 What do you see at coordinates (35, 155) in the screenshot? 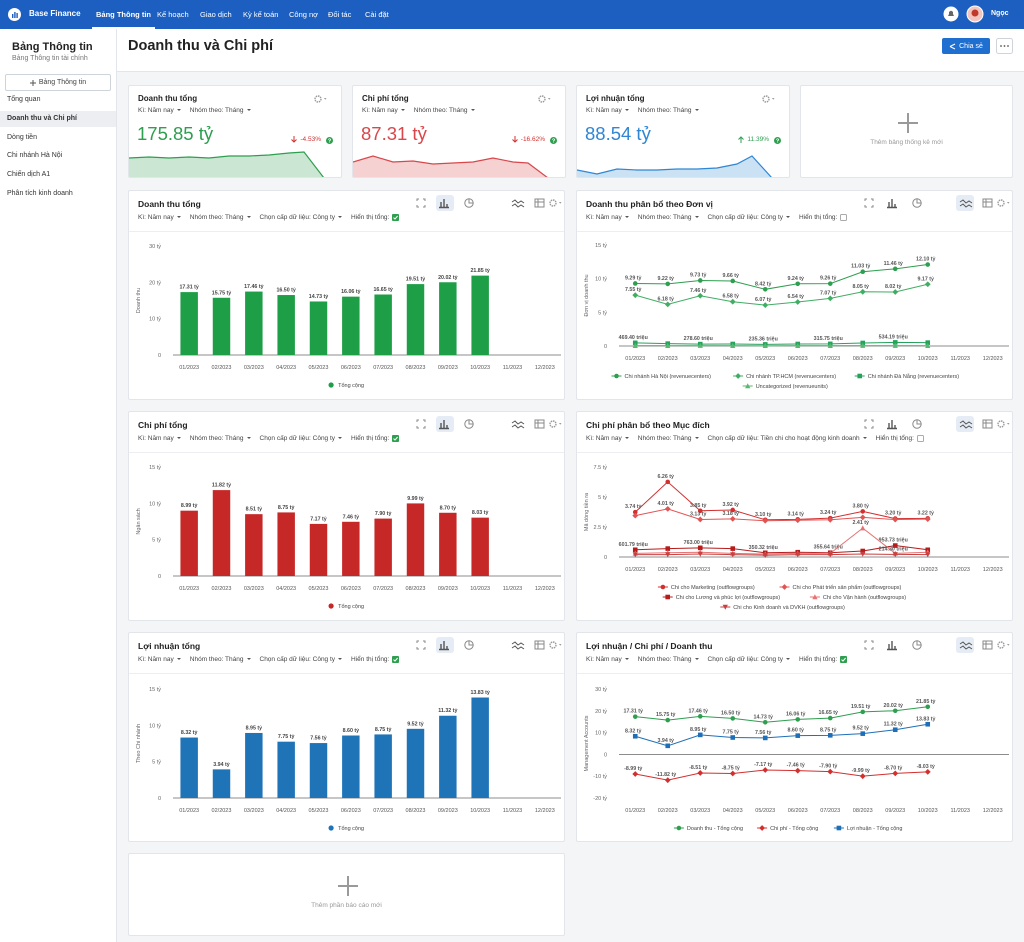
I see `sidebar-item: Chi nhánh Hà Nội` at bounding box center [35, 155].